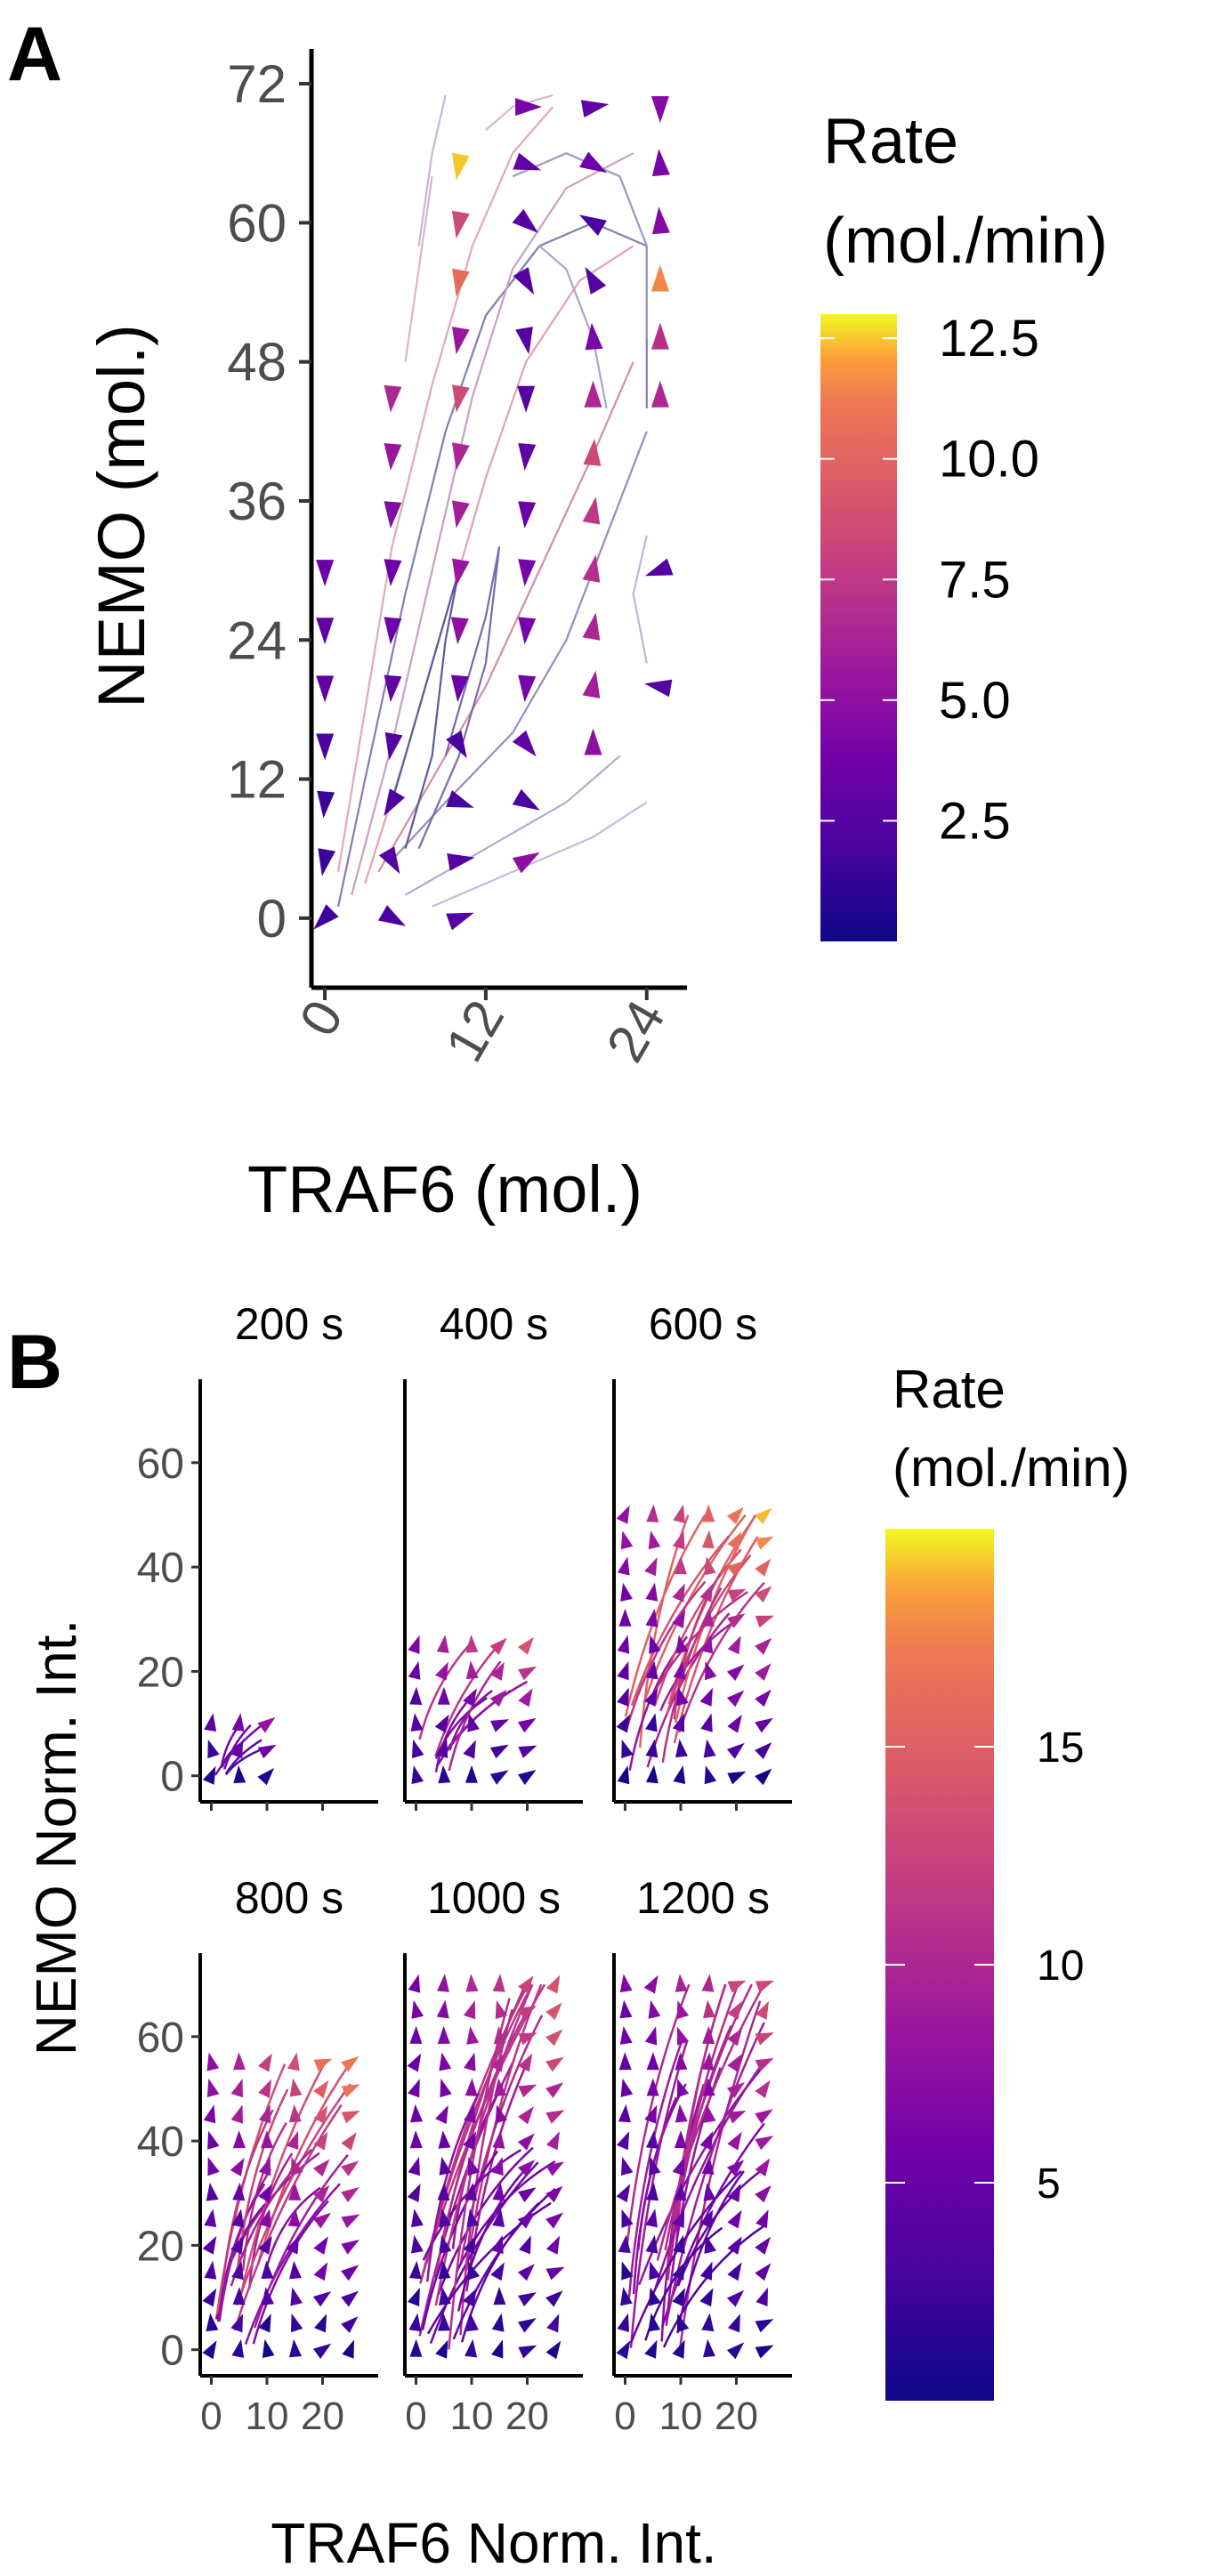 The height and width of the screenshot is (2576, 1220). I want to click on panel-a-colorbar-label: 2.5, so click(975, 821).